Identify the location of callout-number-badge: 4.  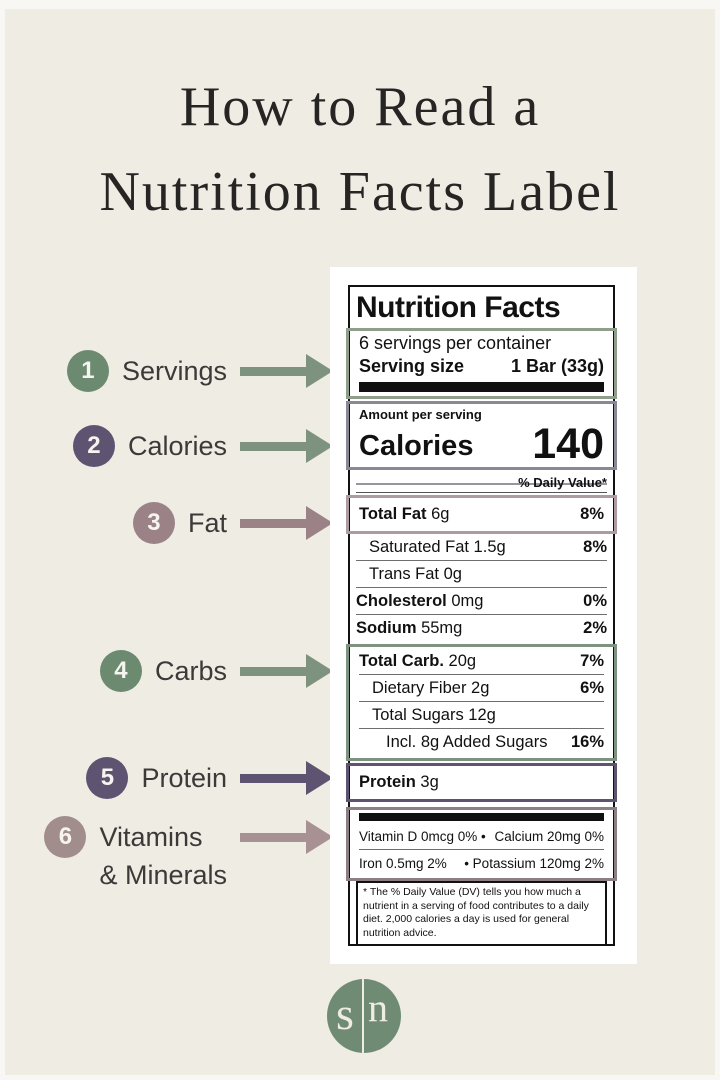
(120, 671).